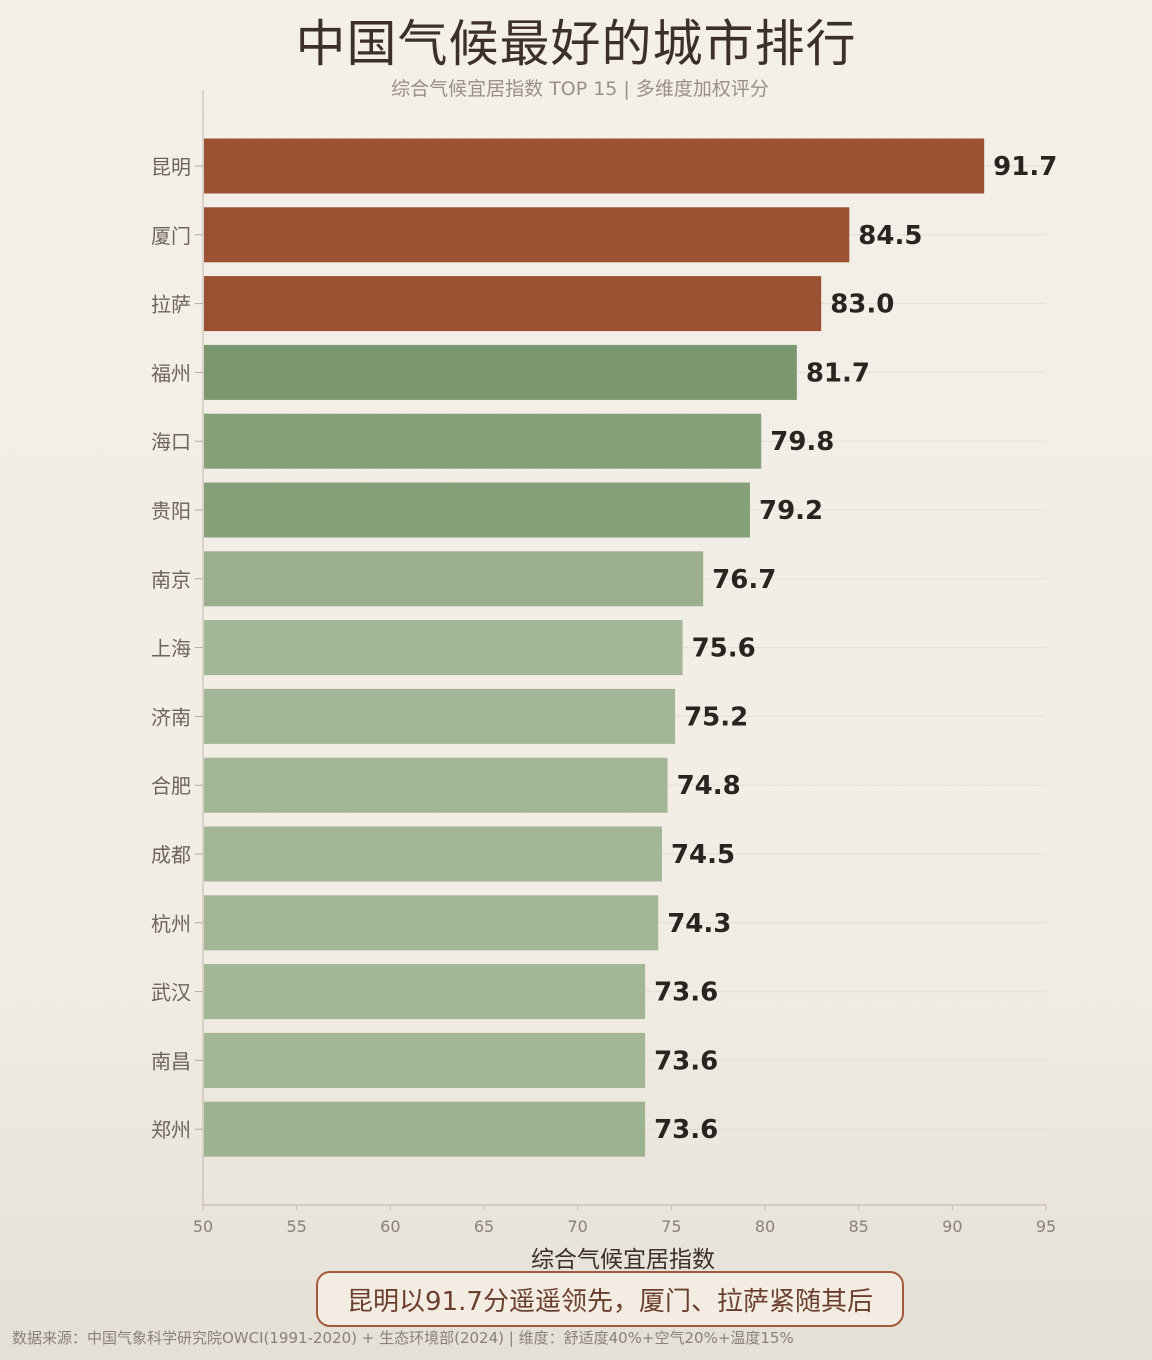  I want to click on data-label: 76.7, so click(744, 580).